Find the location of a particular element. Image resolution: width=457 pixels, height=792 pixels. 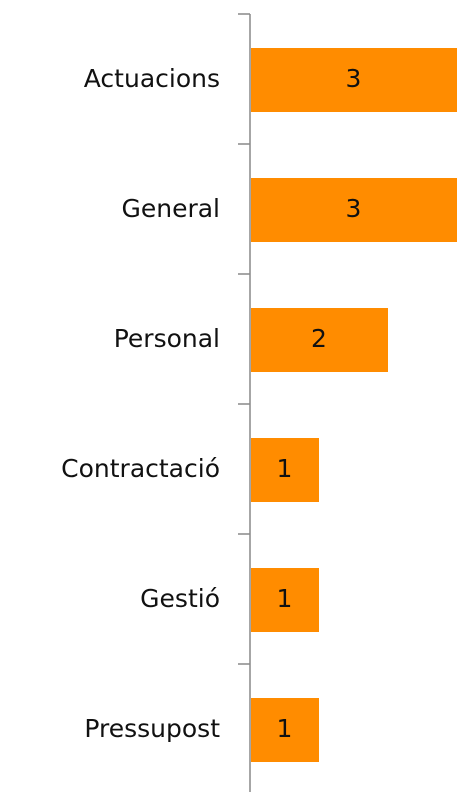

category-label: Contractació is located at coordinates (140, 468).